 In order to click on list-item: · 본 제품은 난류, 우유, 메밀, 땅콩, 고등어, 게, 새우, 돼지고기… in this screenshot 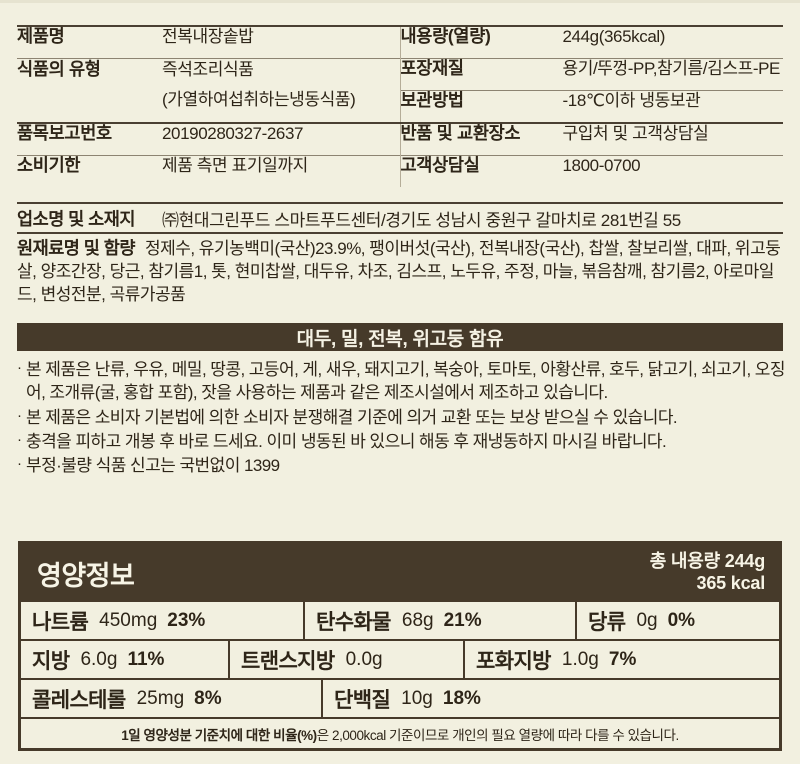, I will do `click(401, 381)`.